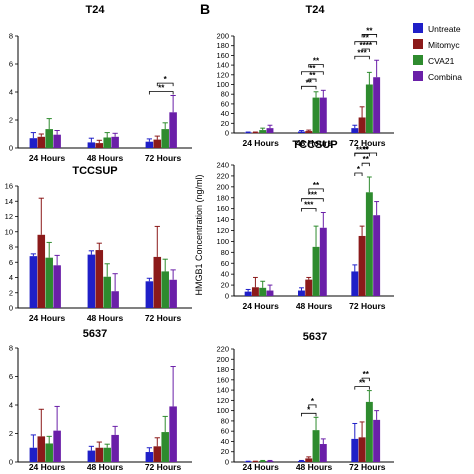 The image size is (474, 474). What do you see at coordinates (100, 400) in the screenshot?
I see `chart-a-5637: 5637 0 2 4 6 8 24 Hours 48 Hours 72 Hours` at bounding box center [100, 400].